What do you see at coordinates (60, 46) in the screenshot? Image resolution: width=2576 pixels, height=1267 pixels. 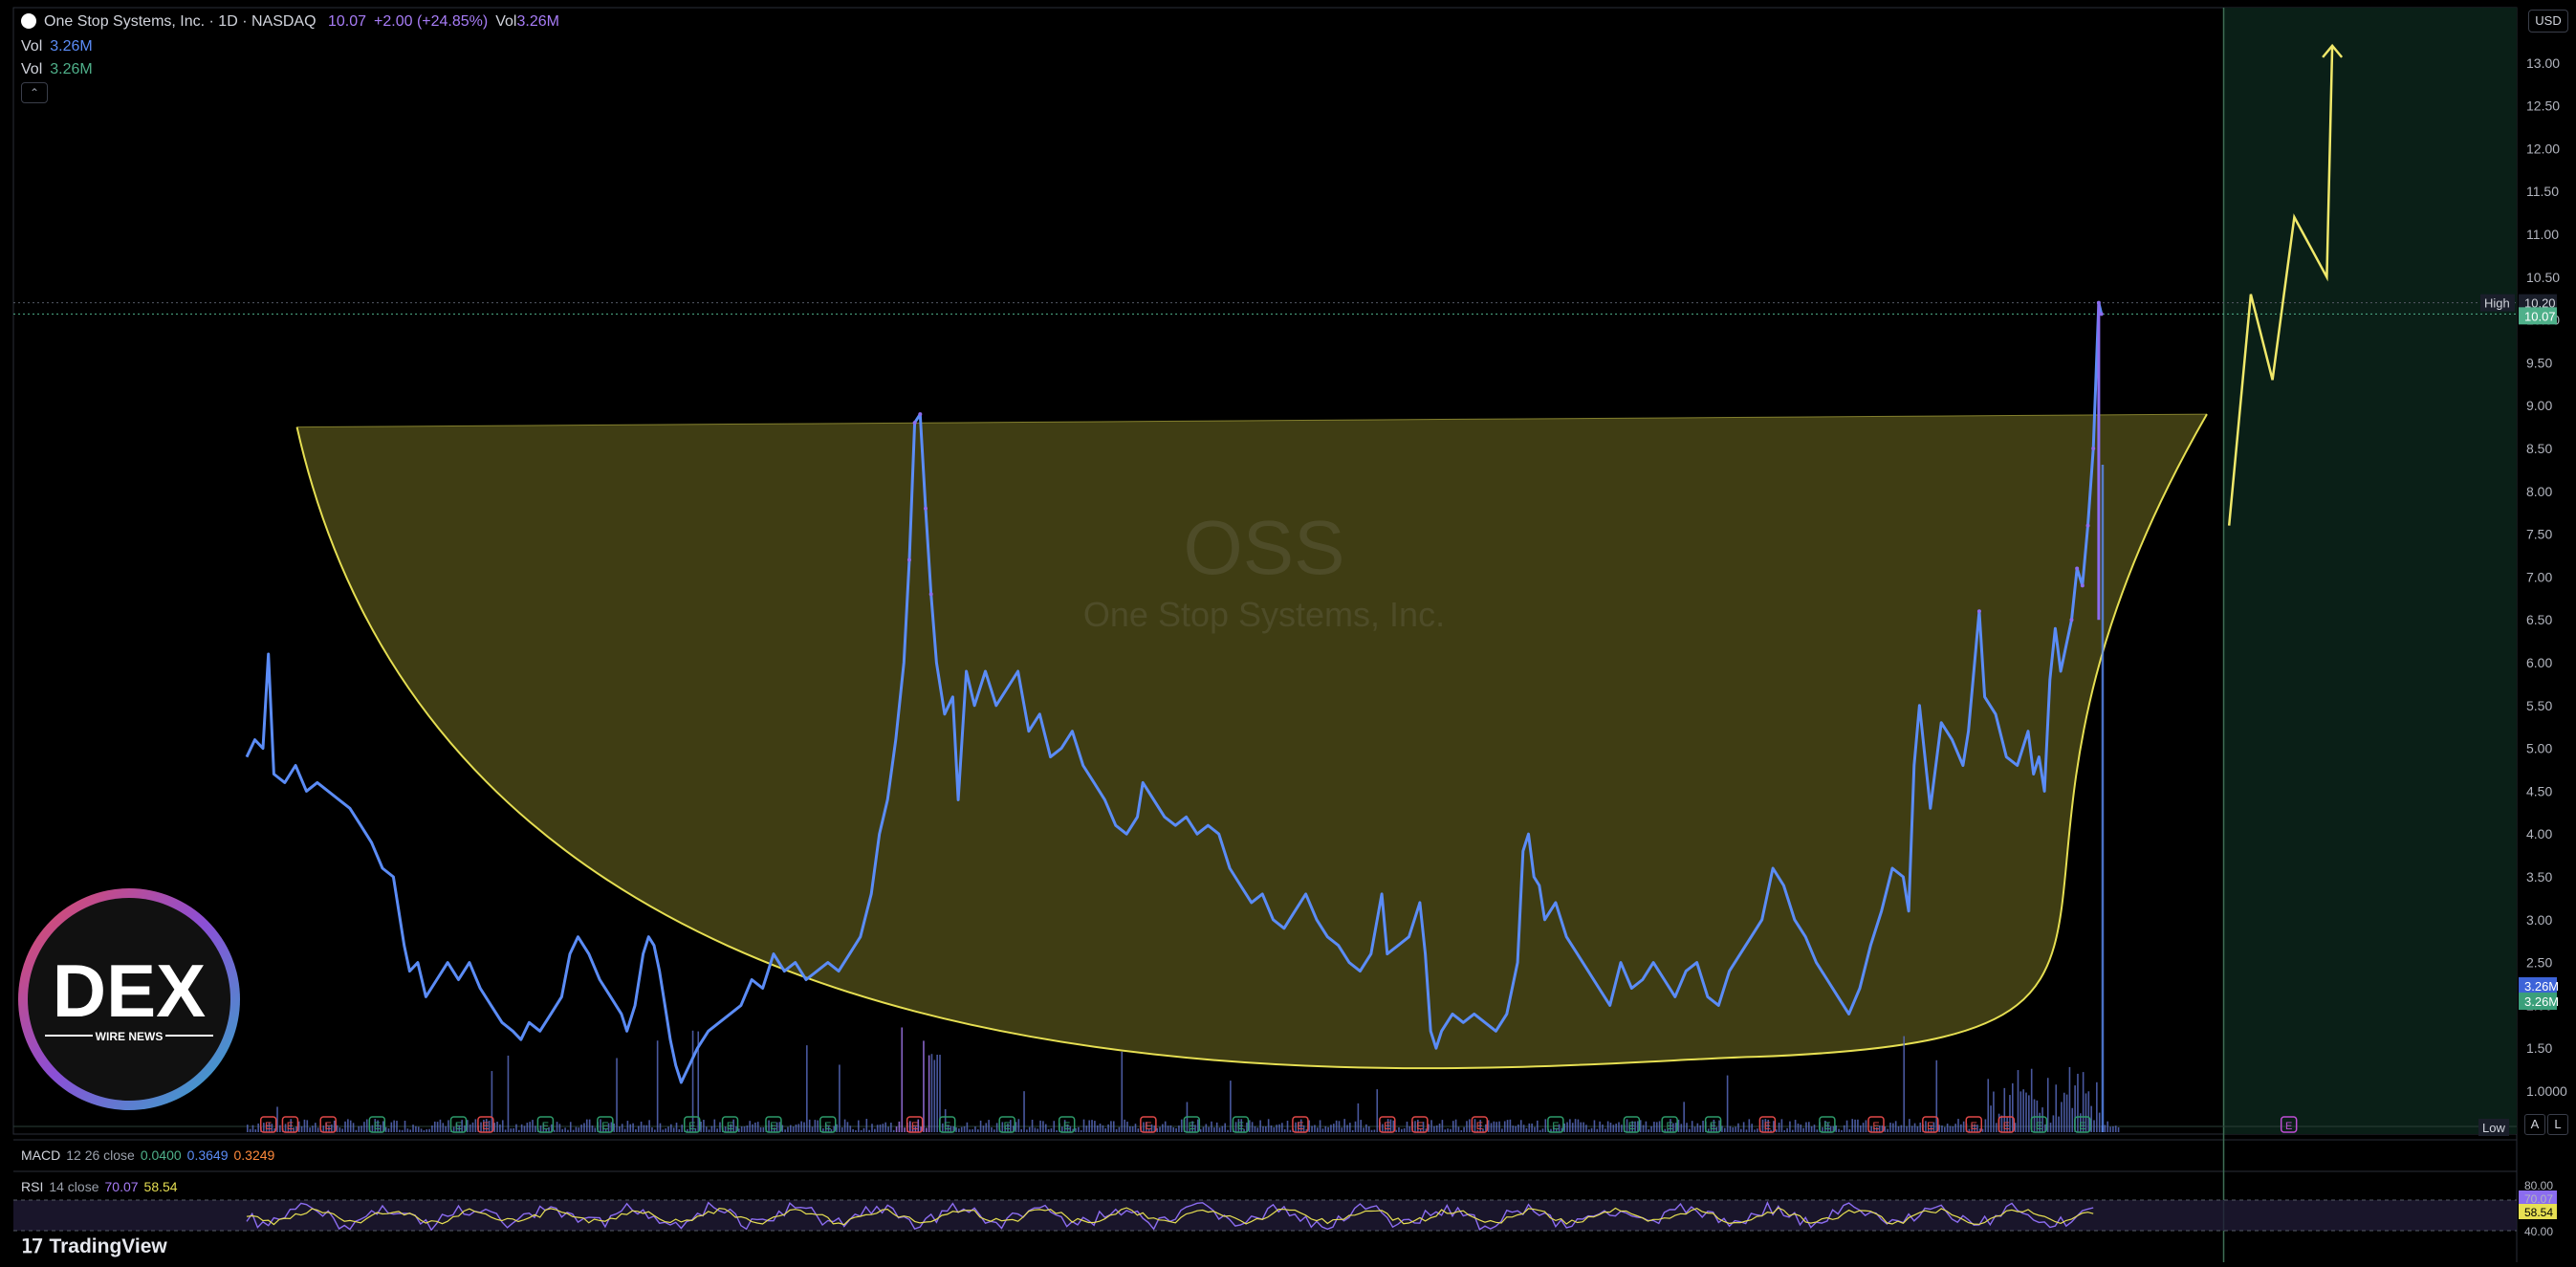 I see `legend-vol-row-1: Vol 3.26M` at bounding box center [60, 46].